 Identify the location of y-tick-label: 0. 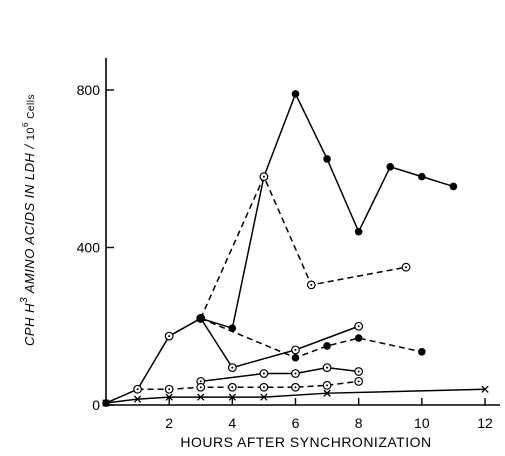
(96, 405).